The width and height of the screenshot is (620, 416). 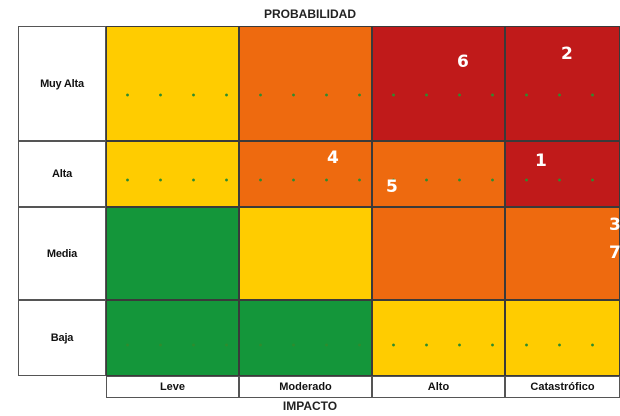 I want to click on cell-r0-c1, so click(x=305, y=83).